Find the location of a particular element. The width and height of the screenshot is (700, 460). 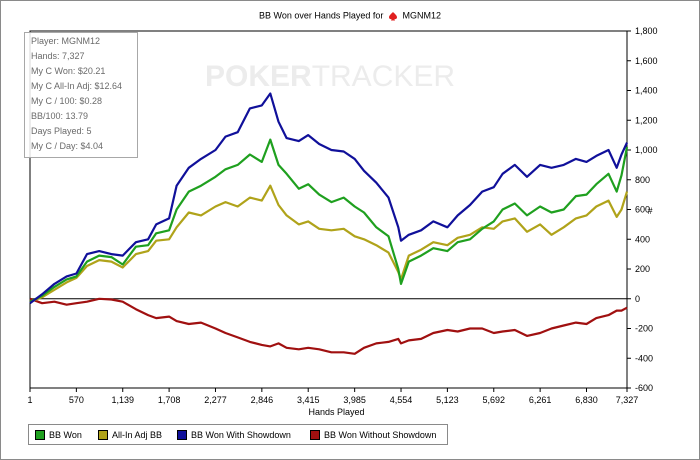

legend-item: All-In Adj BB is located at coordinates (130, 434).